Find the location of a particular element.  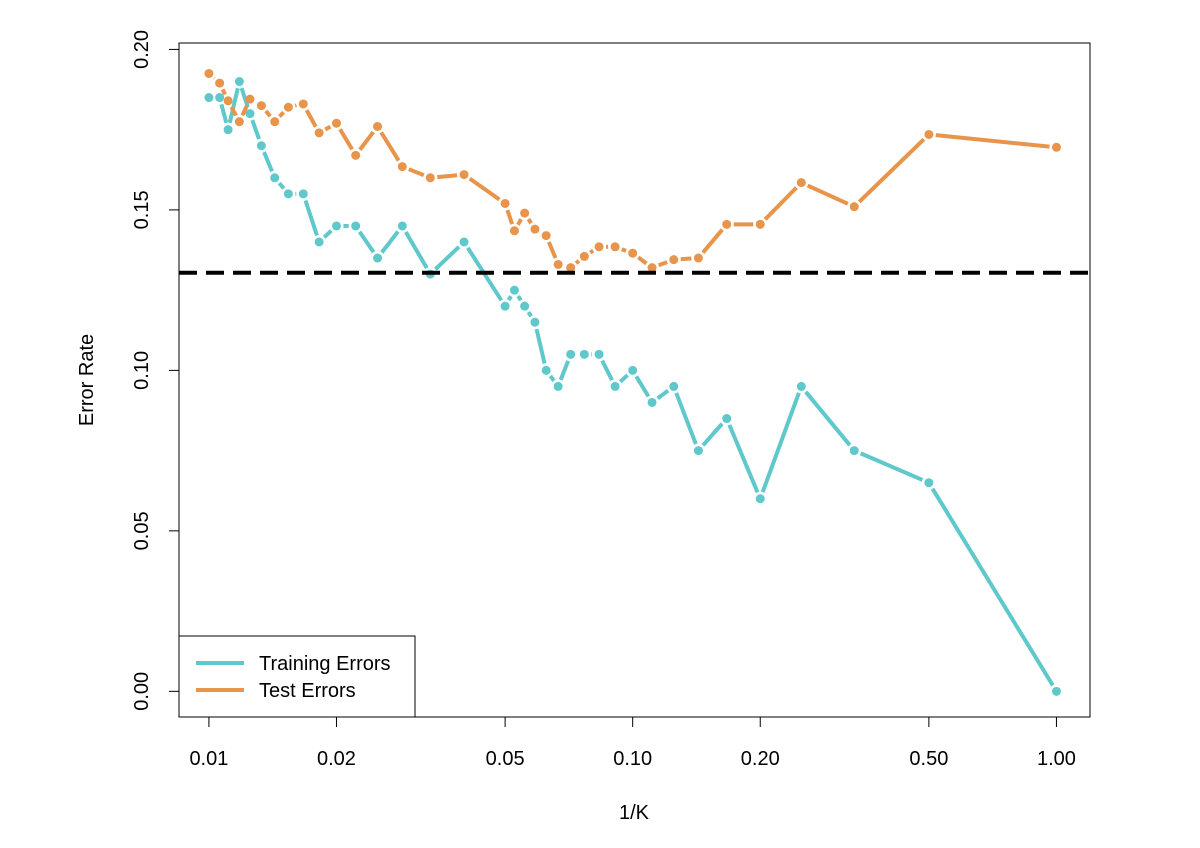

y-axis-label: Error Rate is located at coordinates (87, 380).